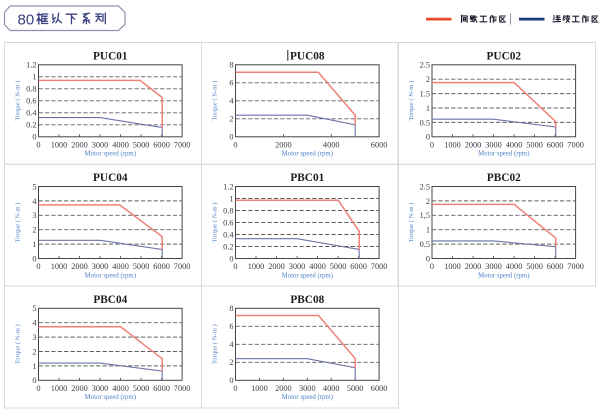  What do you see at coordinates (31, 101) in the screenshot?
I see `svg-text: 0.6` at bounding box center [31, 101].